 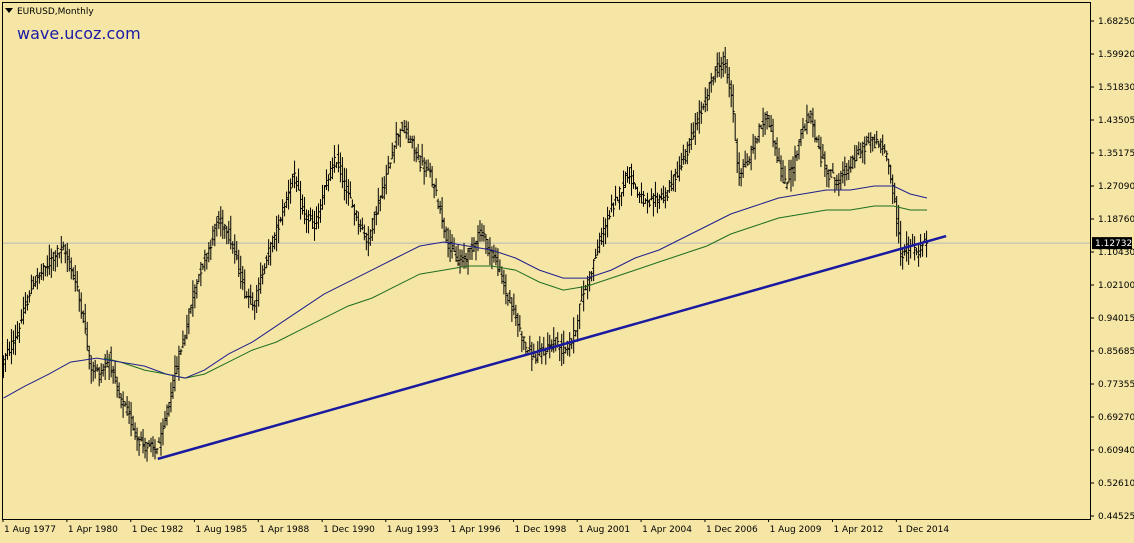 I want to click on x-tick-label: 1 Dec 2014, so click(x=923, y=530).